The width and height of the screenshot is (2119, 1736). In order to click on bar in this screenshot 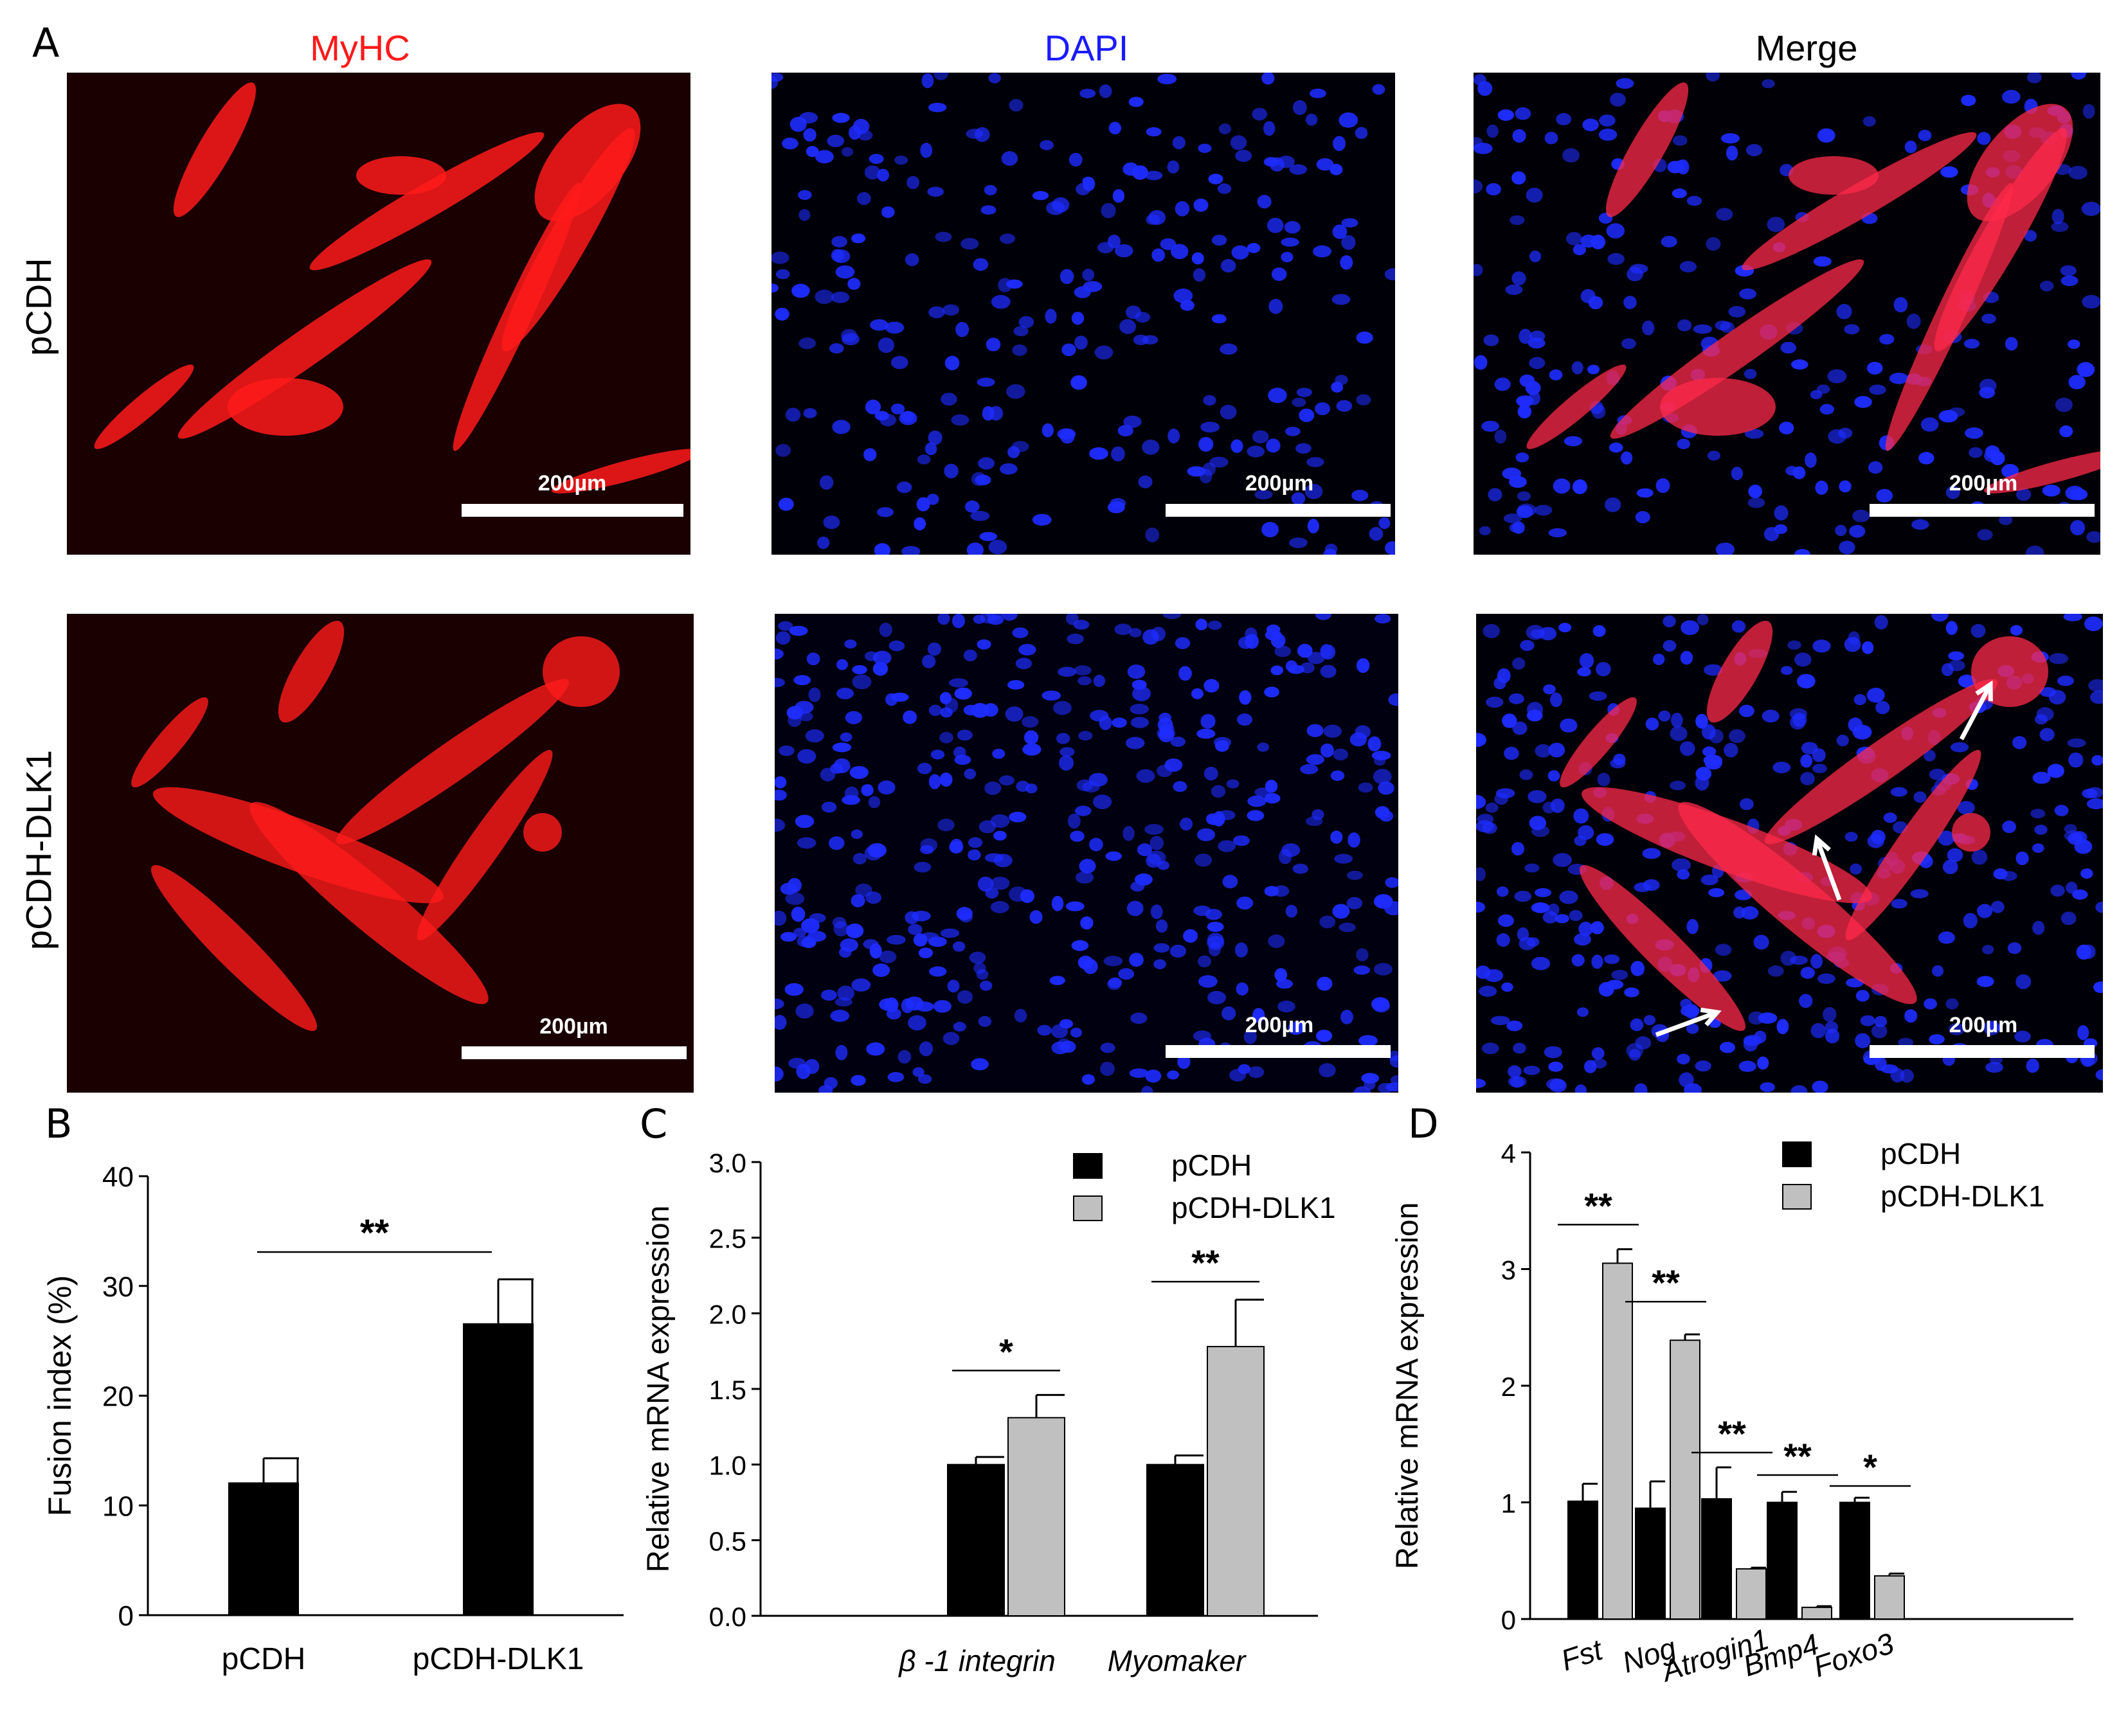, I will do `click(498, 1469)`.